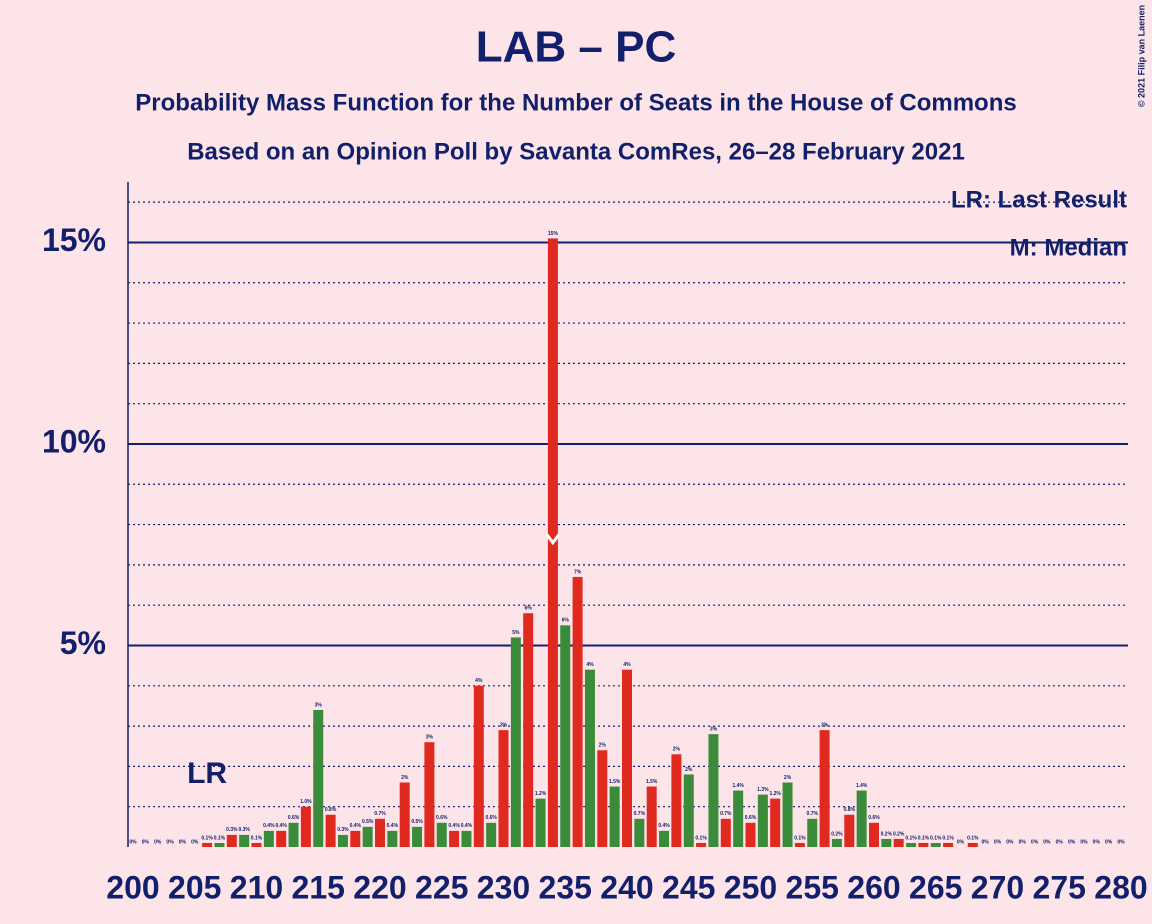 This screenshot has height=924, width=1152. What do you see at coordinates (750, 887) in the screenshot?
I see `x-tick-label: 250` at bounding box center [750, 887].